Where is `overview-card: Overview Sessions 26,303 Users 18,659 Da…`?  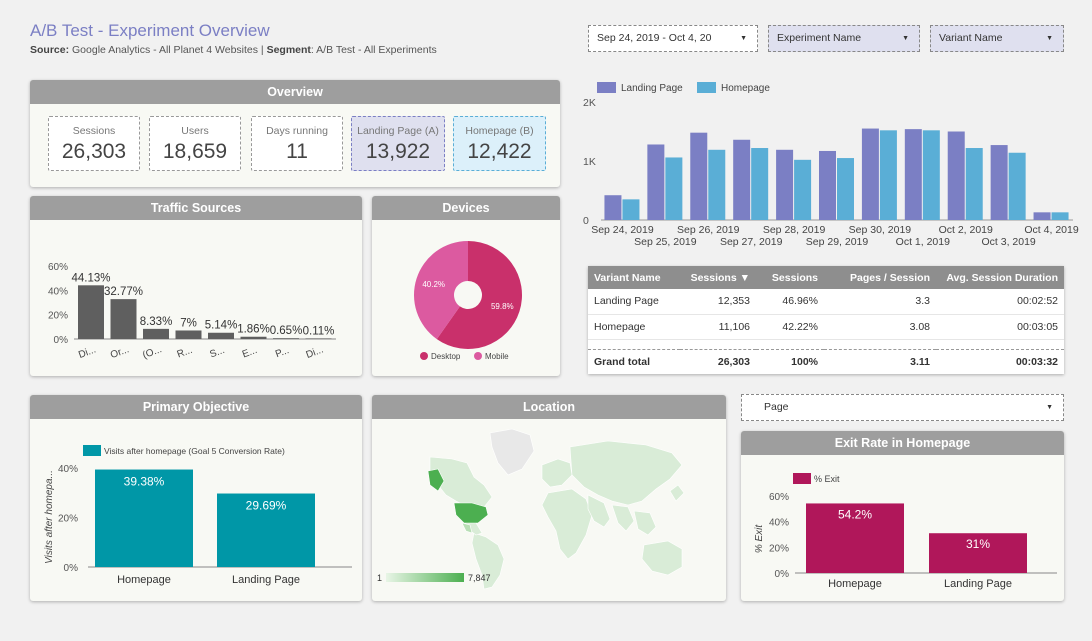 overview-card: Overview Sessions 26,303 Users 18,659 Da… is located at coordinates (295, 133).